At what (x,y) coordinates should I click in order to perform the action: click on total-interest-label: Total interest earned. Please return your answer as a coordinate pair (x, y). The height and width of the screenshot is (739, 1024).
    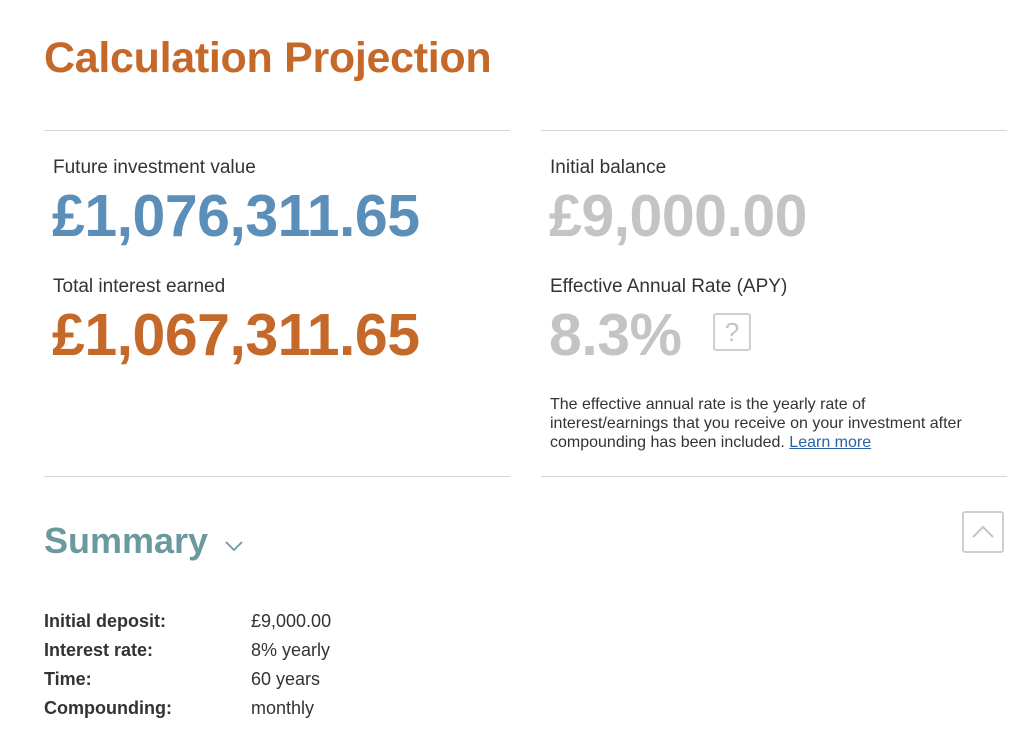
    Looking at the image, I should click on (139, 286).